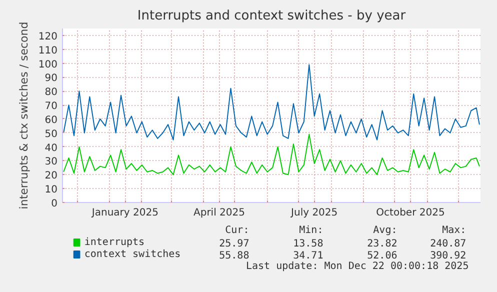  I want to click on y-tick-label: 70, so click(51, 106).